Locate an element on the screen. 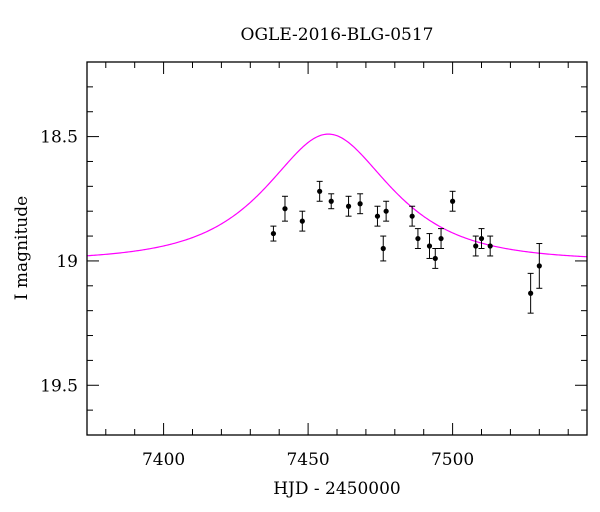 This screenshot has width=600, height=512. x-tick-label: 7400 is located at coordinates (163, 460).